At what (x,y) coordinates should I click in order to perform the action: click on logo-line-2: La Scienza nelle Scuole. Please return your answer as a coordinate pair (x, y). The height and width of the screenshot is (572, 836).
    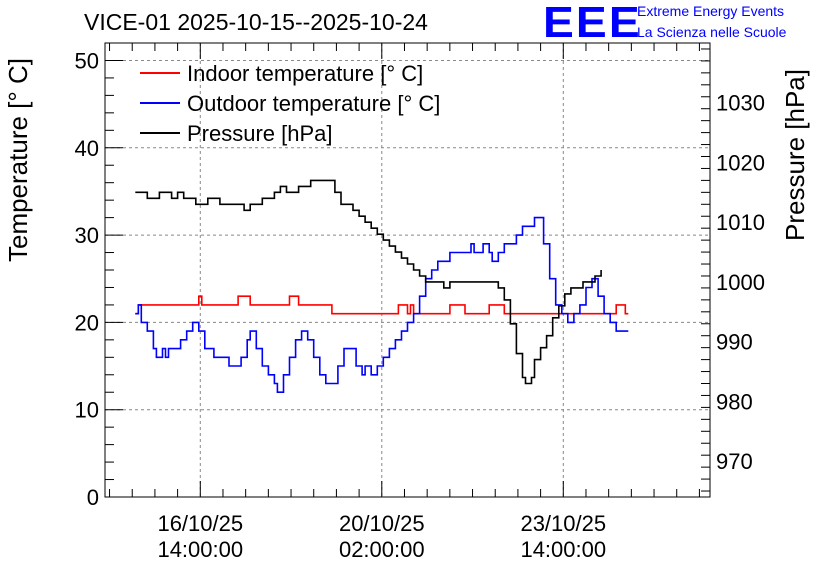
    Looking at the image, I should click on (712, 32).